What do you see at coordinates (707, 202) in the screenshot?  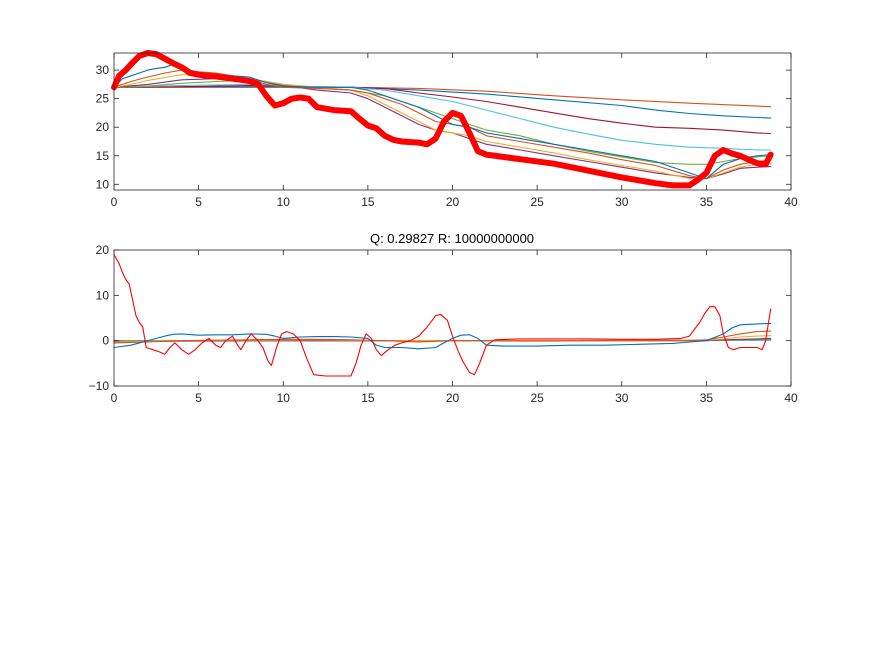 I see `top-xtick-label: 35` at bounding box center [707, 202].